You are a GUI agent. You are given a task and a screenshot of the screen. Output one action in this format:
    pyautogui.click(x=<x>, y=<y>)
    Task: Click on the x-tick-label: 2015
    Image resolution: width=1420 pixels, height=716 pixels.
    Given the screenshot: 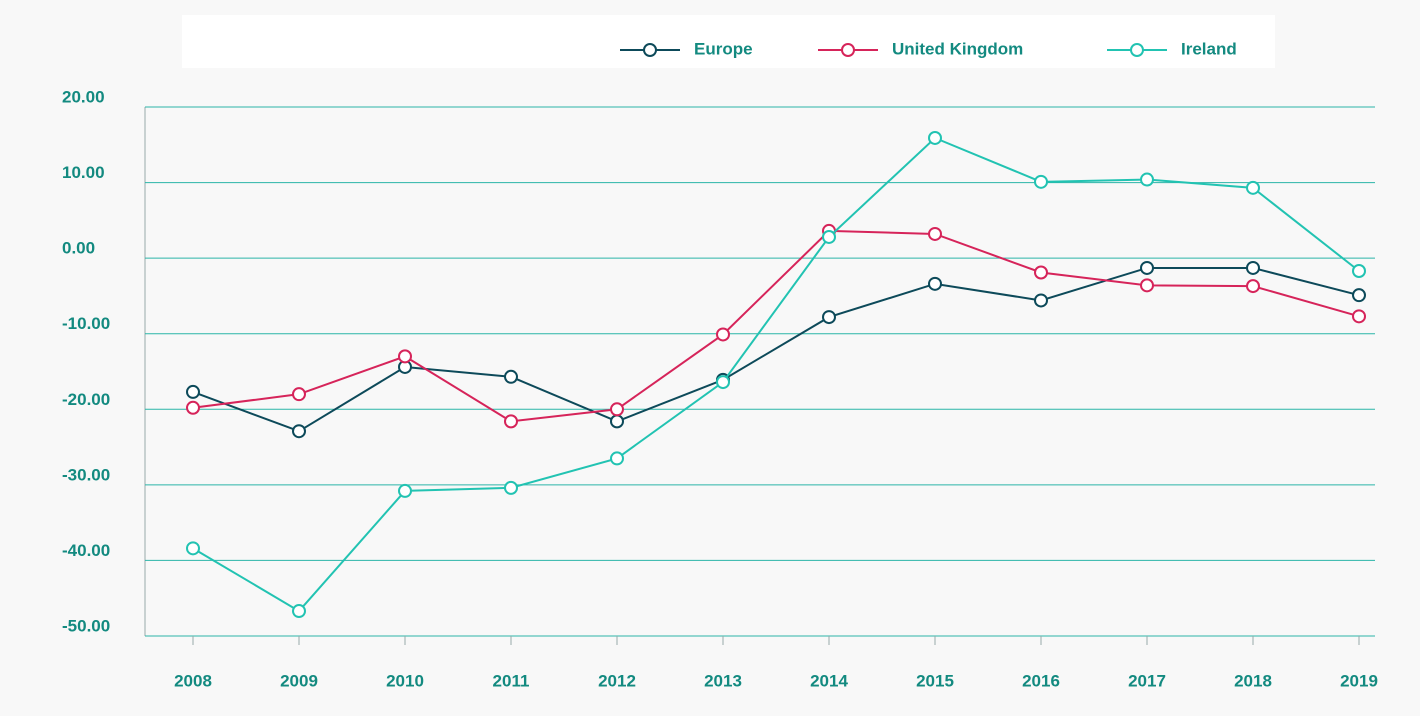 What is the action you would take?
    pyautogui.click(x=935, y=680)
    